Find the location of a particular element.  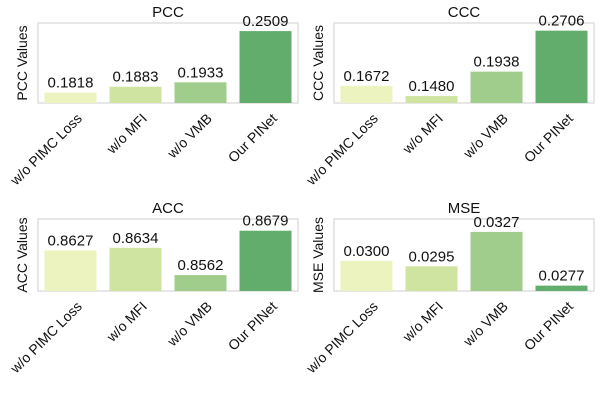

data-label: 0.1883 is located at coordinates (136, 77).